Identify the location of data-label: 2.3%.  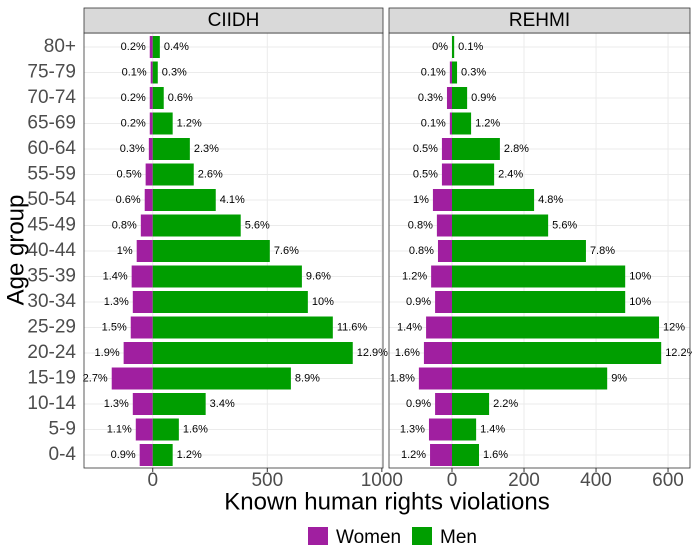
(206, 149).